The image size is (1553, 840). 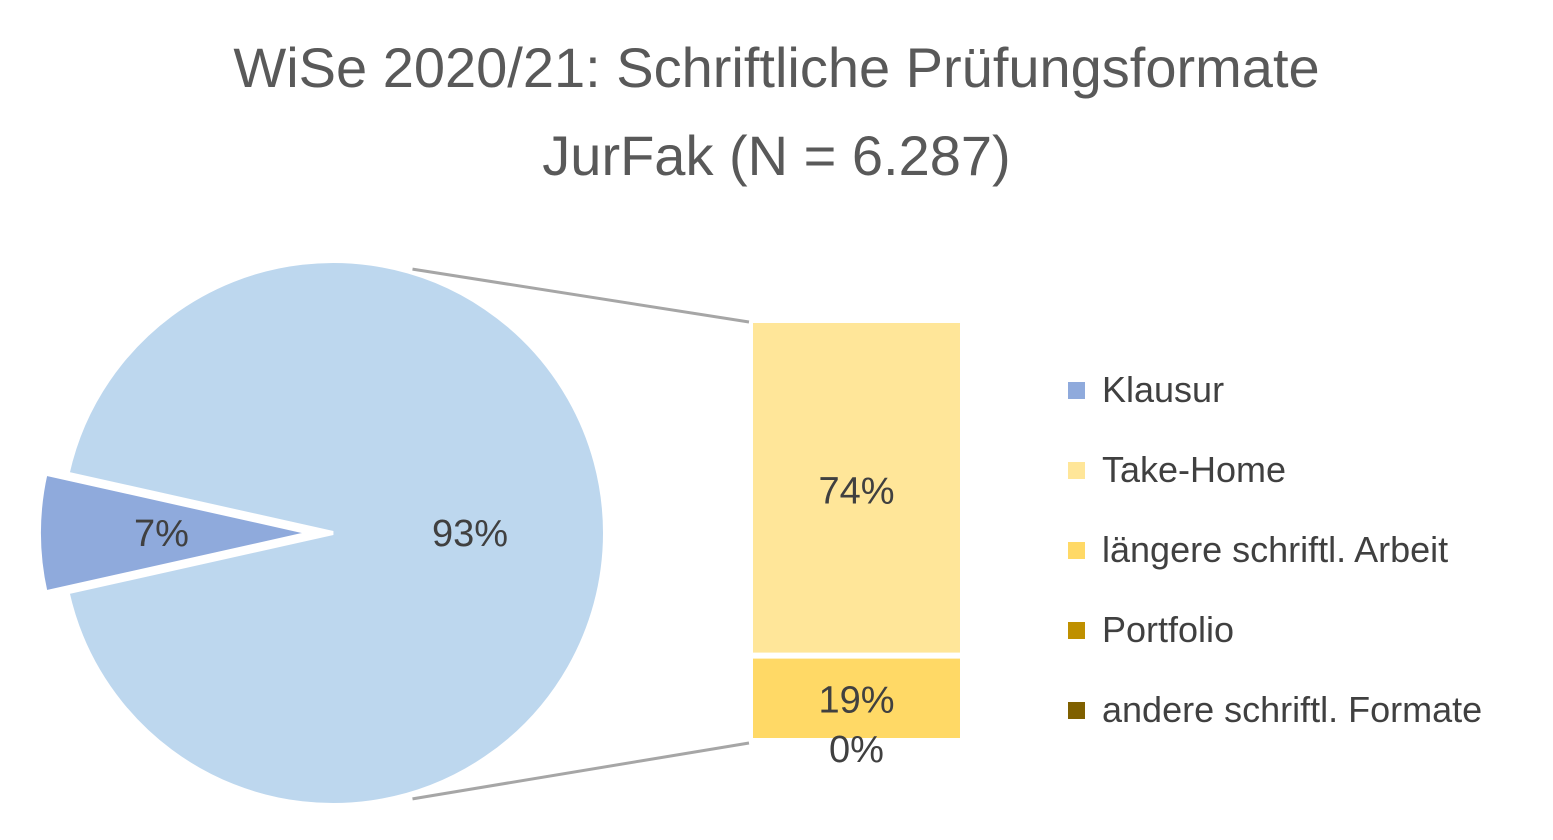 I want to click on pie-label-klausur: 7%, so click(x=161, y=534).